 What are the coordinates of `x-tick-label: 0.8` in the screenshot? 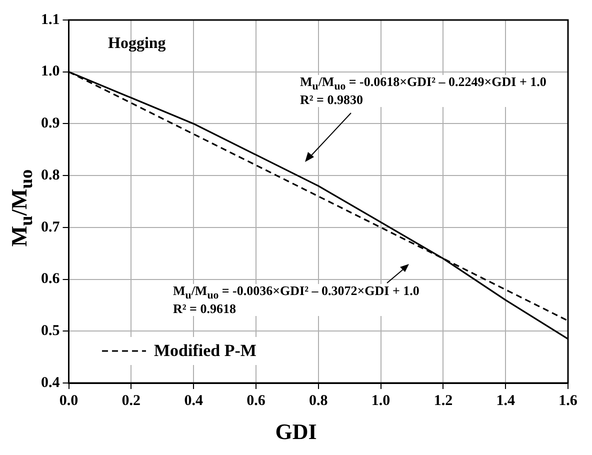 It's located at (318, 400).